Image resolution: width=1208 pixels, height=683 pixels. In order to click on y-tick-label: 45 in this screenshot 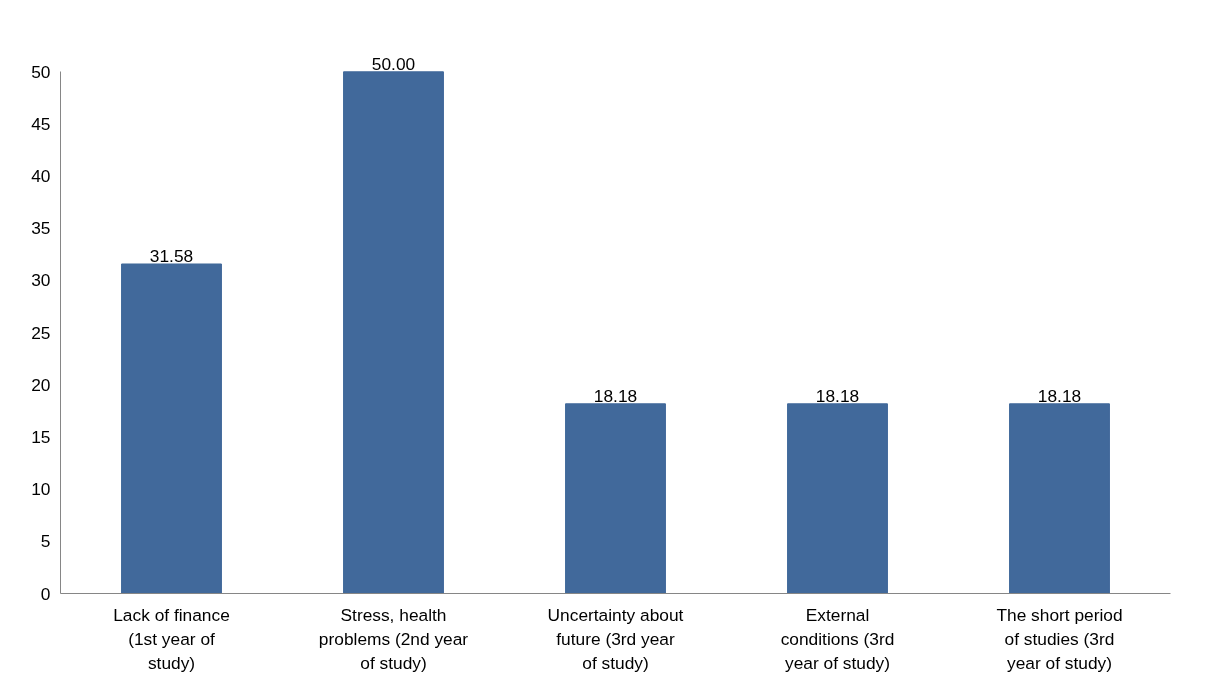, I will do `click(41, 123)`.